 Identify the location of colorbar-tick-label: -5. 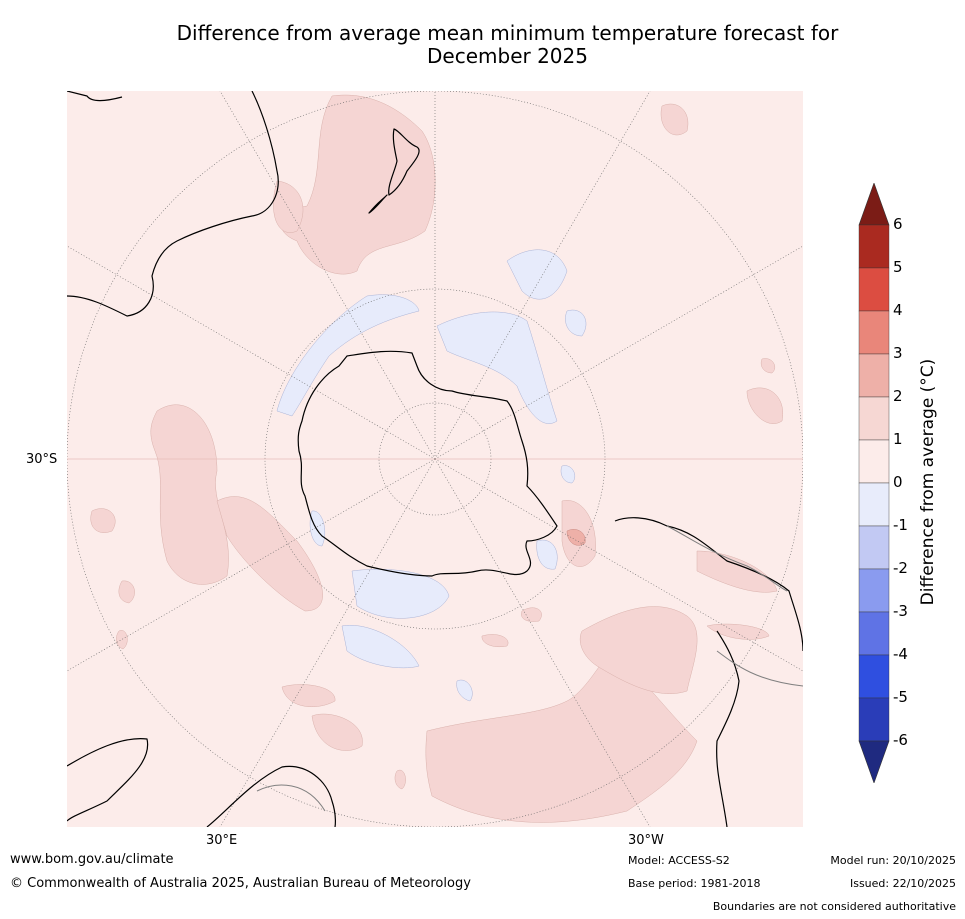
(900, 697).